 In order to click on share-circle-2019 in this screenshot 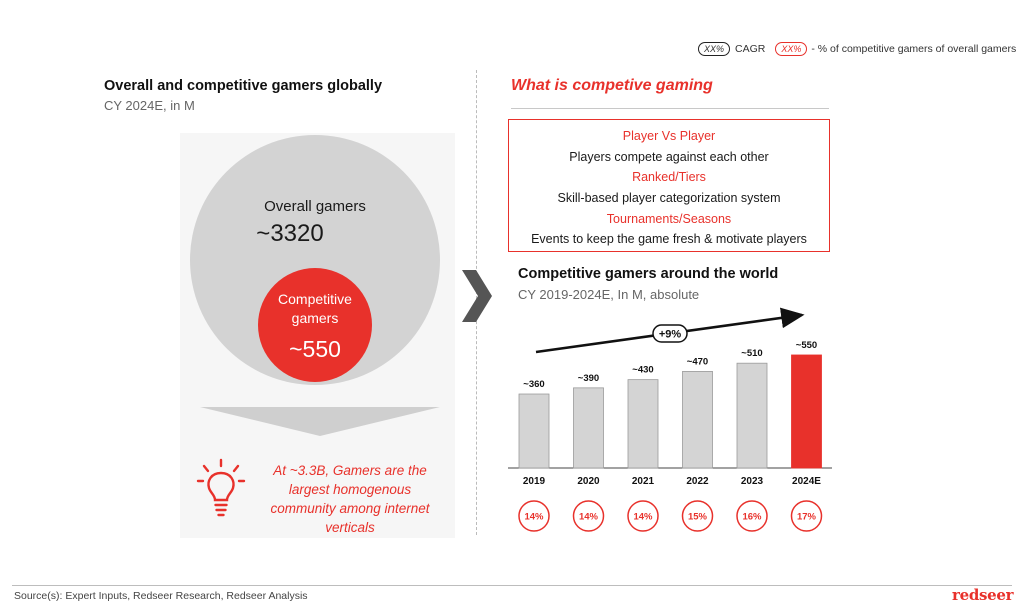, I will do `click(534, 516)`.